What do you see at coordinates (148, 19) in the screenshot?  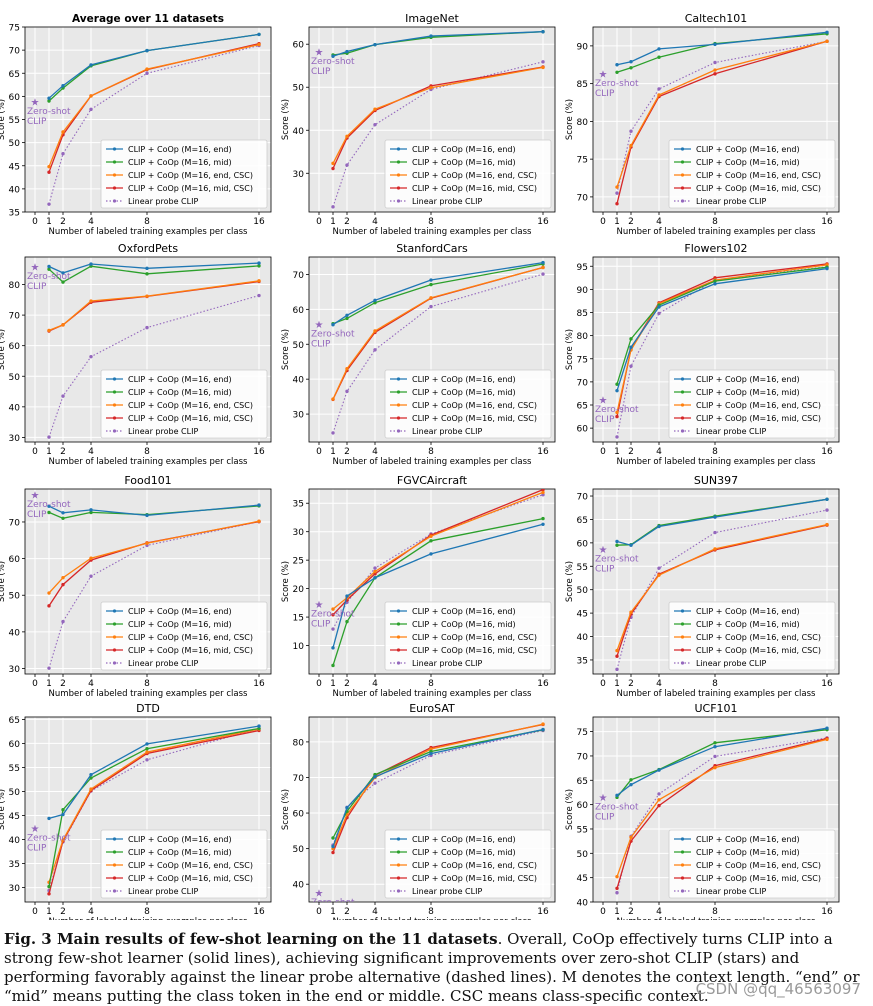 I see `chart-title: Average over 11 datasets` at bounding box center [148, 19].